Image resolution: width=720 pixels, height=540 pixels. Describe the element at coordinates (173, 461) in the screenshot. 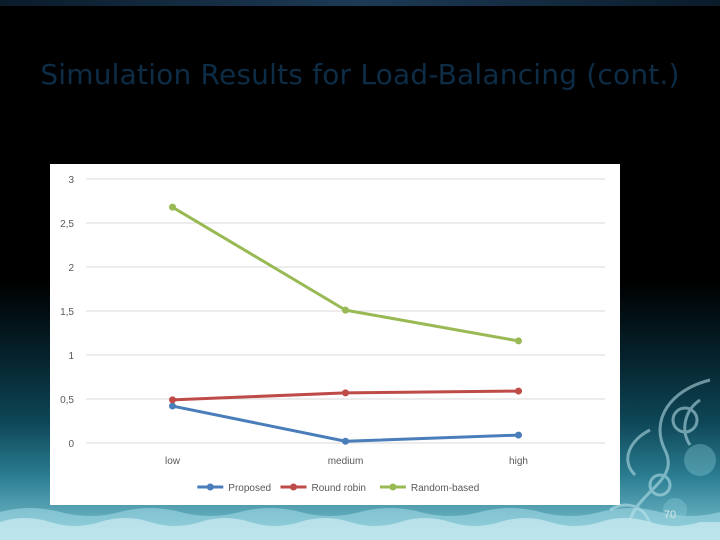

I see `x-tick-label: low` at that location.